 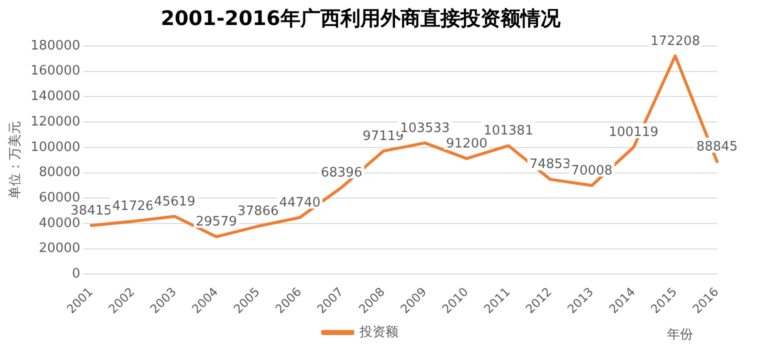 What do you see at coordinates (592, 170) in the screenshot?
I see `data-label: 70008` at bounding box center [592, 170].